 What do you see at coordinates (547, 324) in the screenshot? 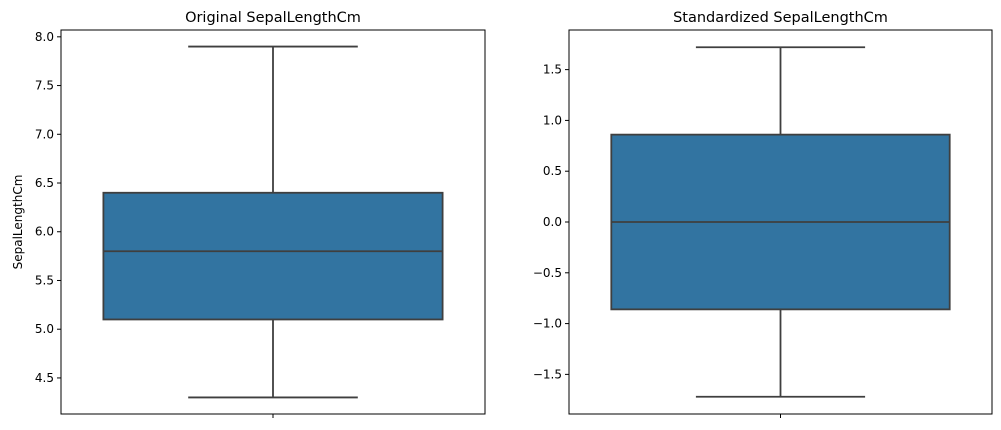
I see `y-tick-label: −1.0` at bounding box center [547, 324].